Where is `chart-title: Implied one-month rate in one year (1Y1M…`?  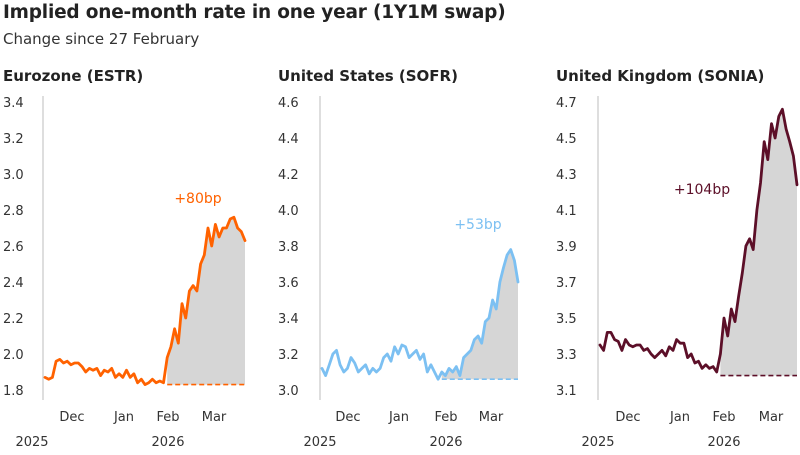
chart-title: Implied one-month rate in one year (1Y1M… is located at coordinates (254, 12).